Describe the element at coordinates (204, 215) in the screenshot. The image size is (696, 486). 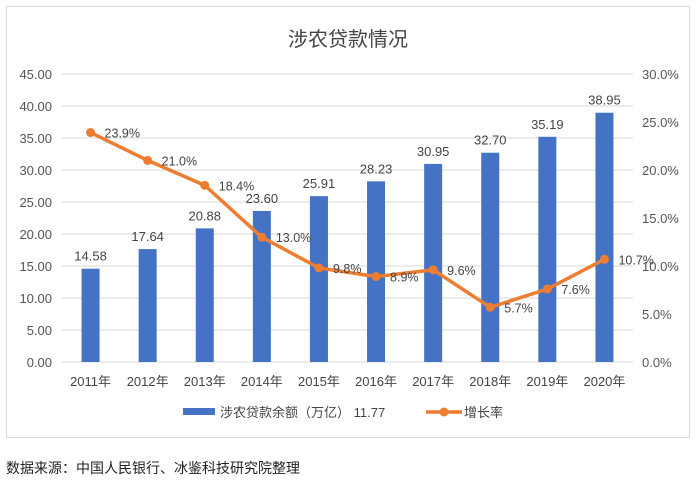
I see `bar-data-label: 20.88` at that location.